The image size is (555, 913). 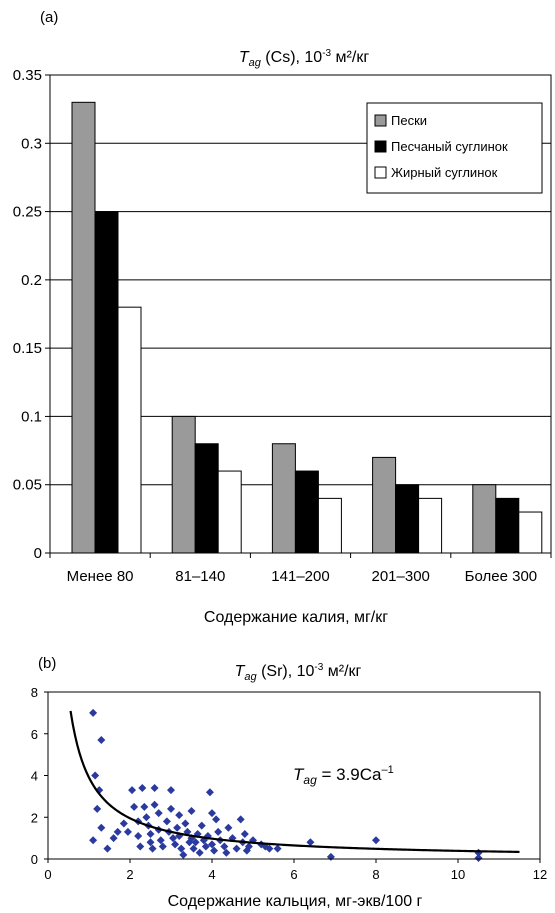 I want to click on x-tick-label: 0, so click(x=47, y=874).